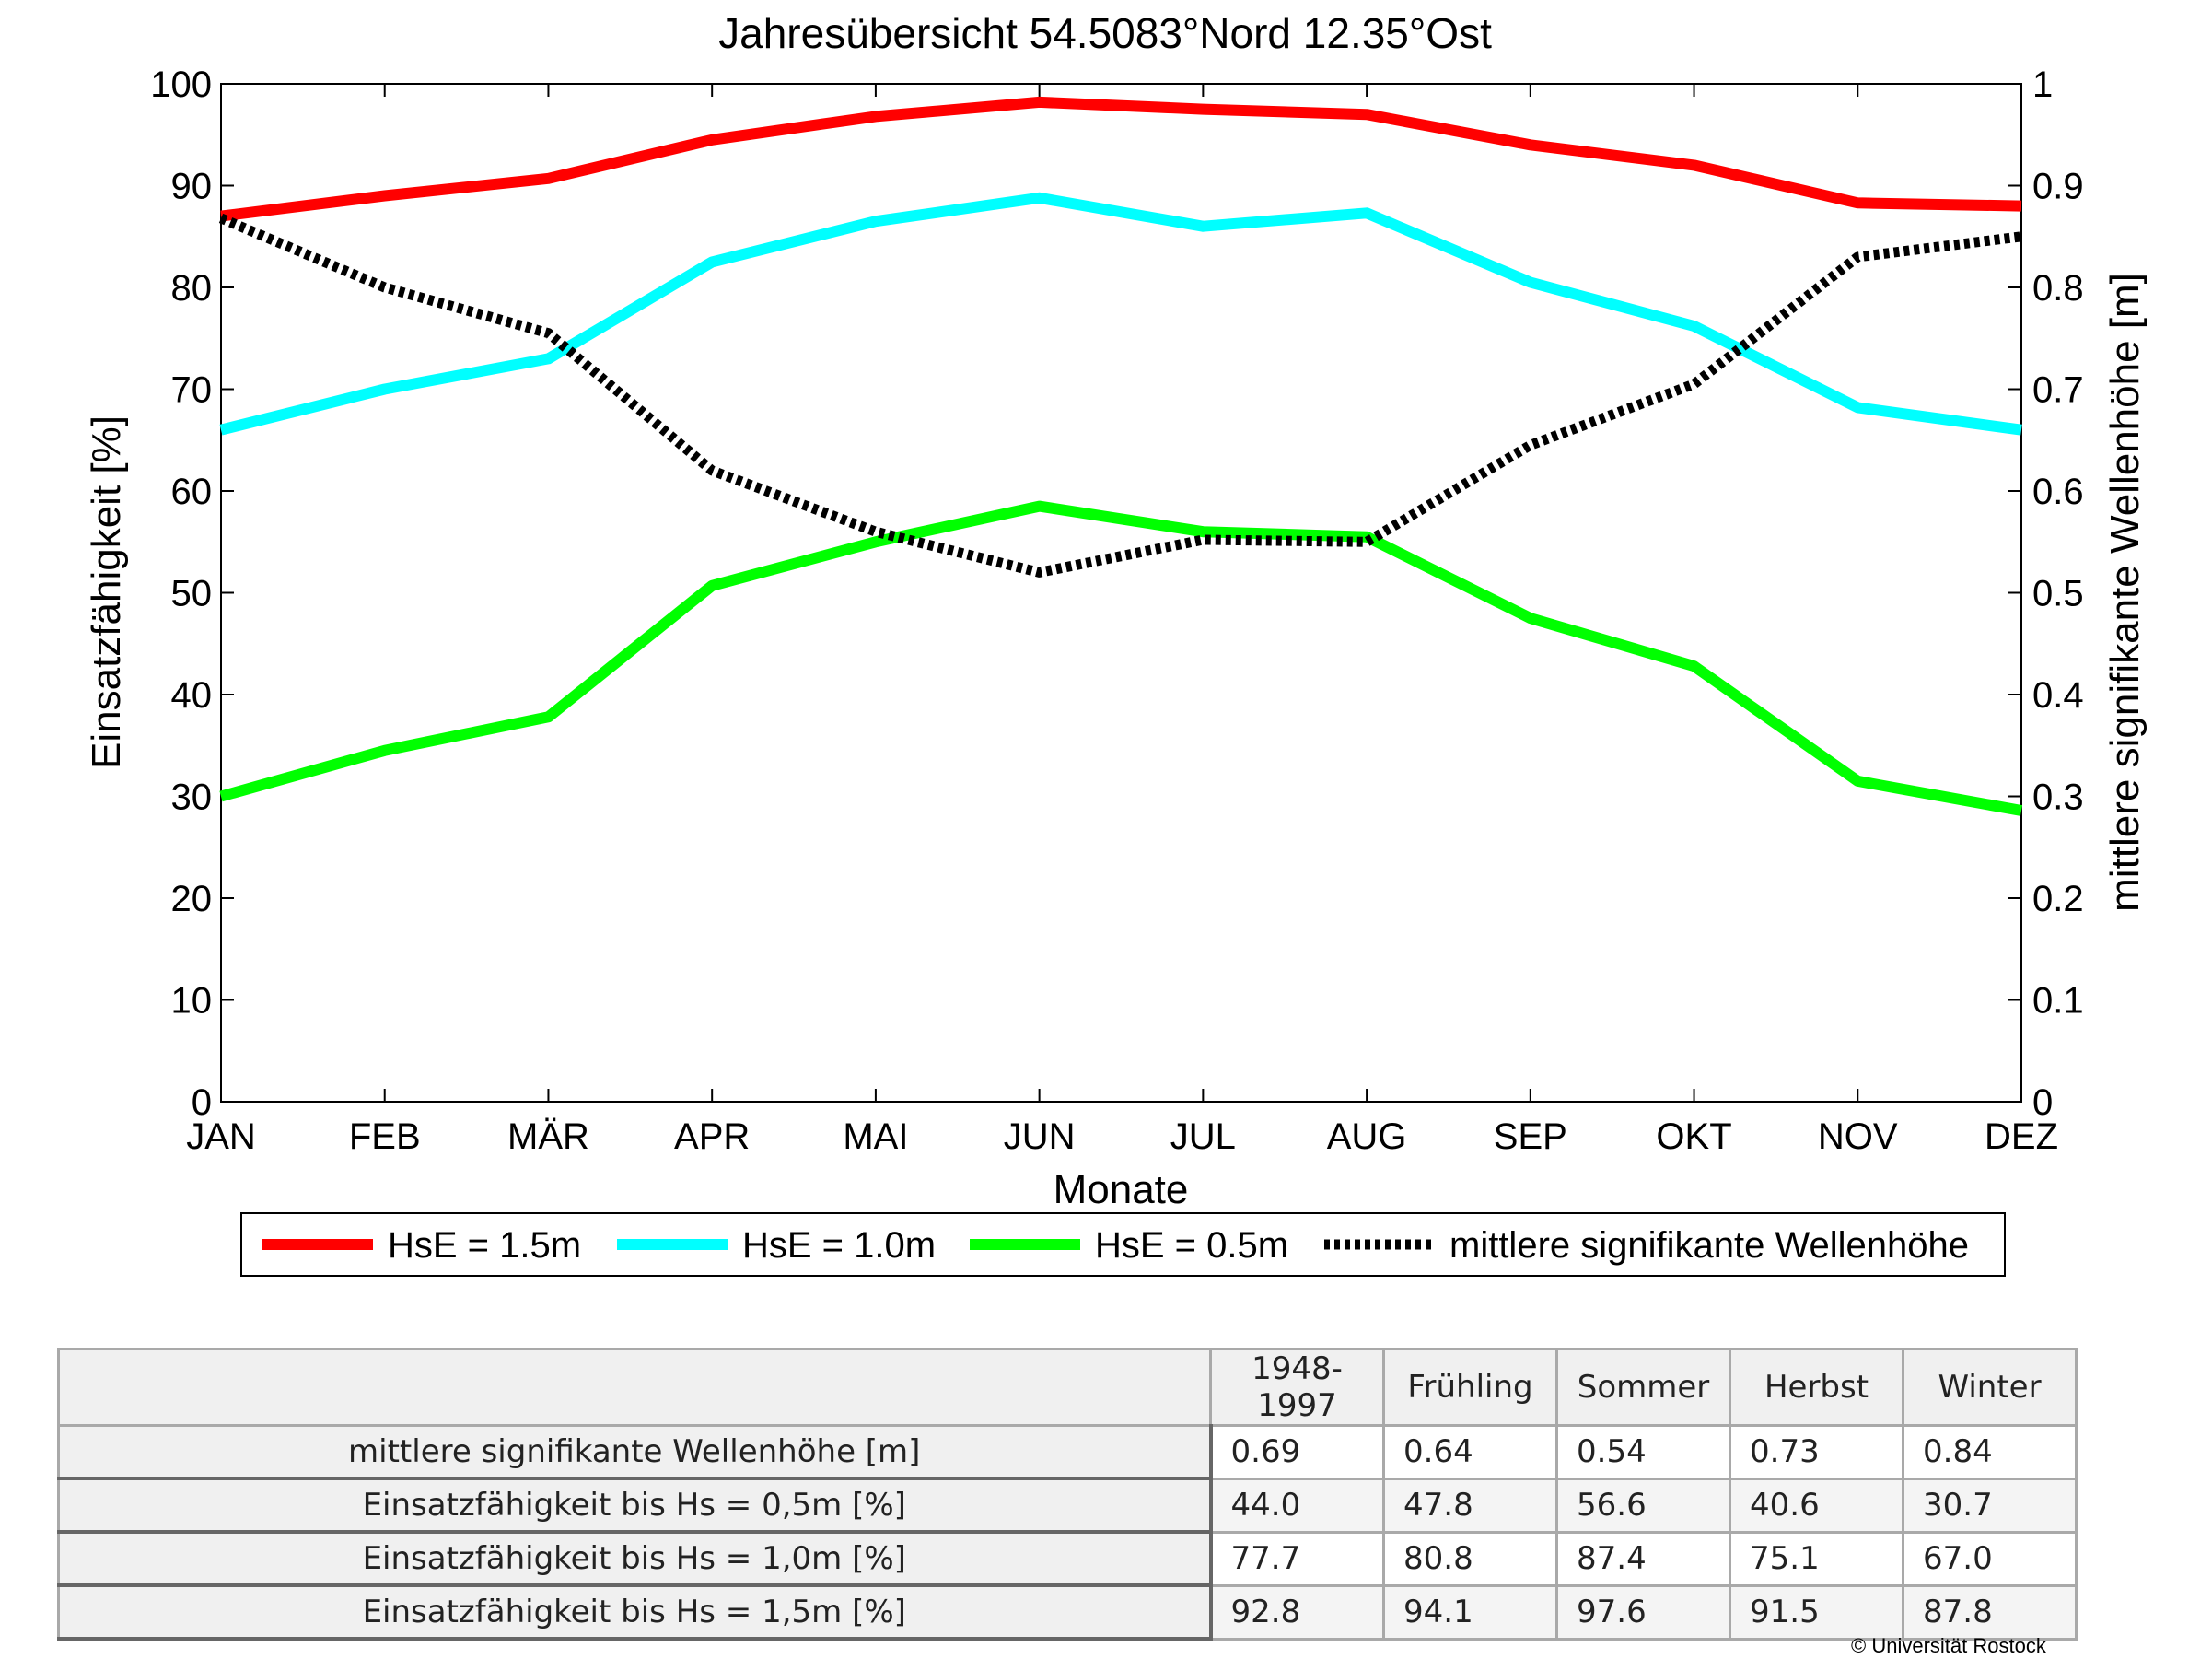  Describe the element at coordinates (1297, 1452) in the screenshot. I see `table-cell: 0.69` at that location.